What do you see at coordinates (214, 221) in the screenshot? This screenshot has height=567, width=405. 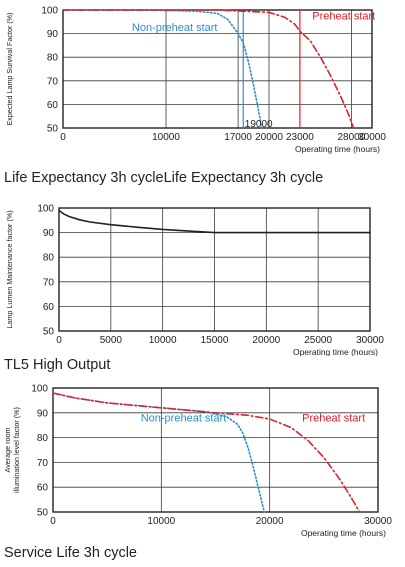 I see `series-line-lumen` at bounding box center [214, 221].